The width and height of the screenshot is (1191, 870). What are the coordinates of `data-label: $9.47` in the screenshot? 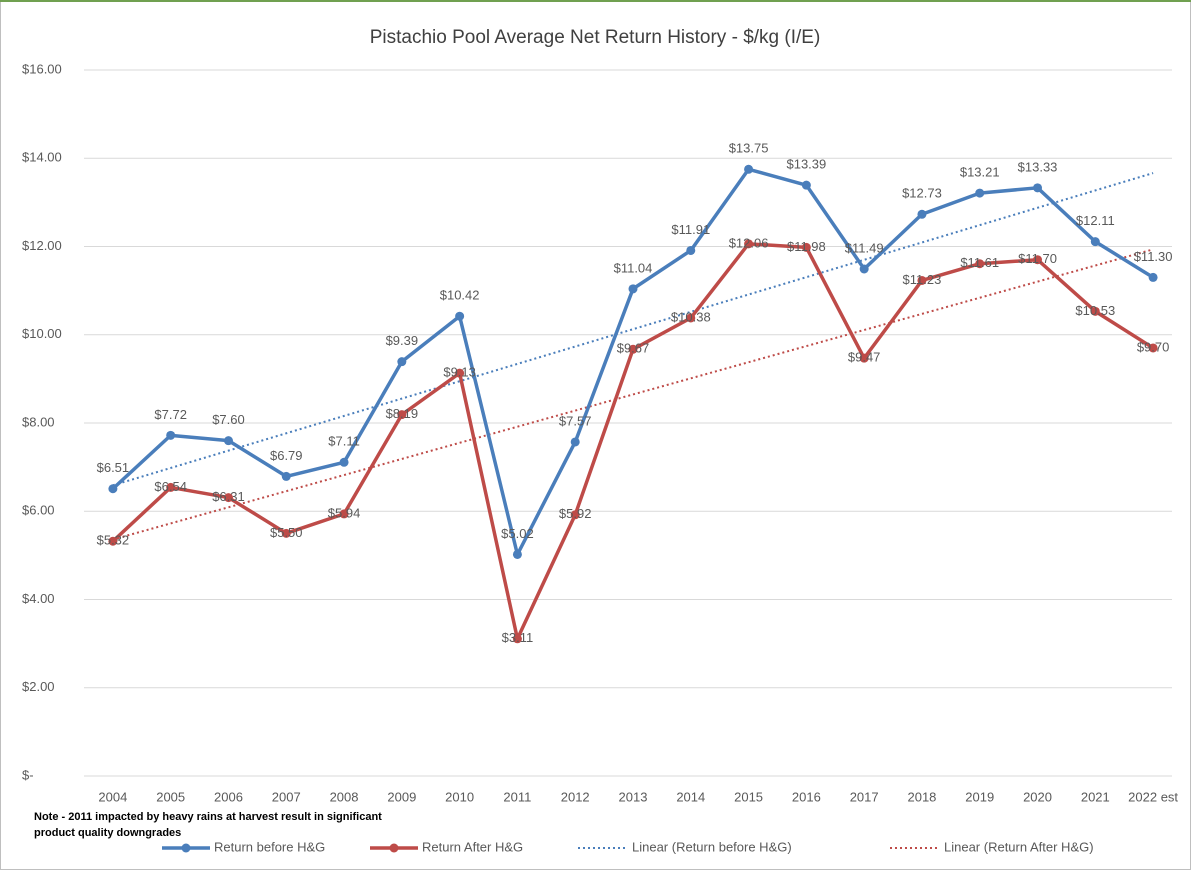 It's located at (864, 357).